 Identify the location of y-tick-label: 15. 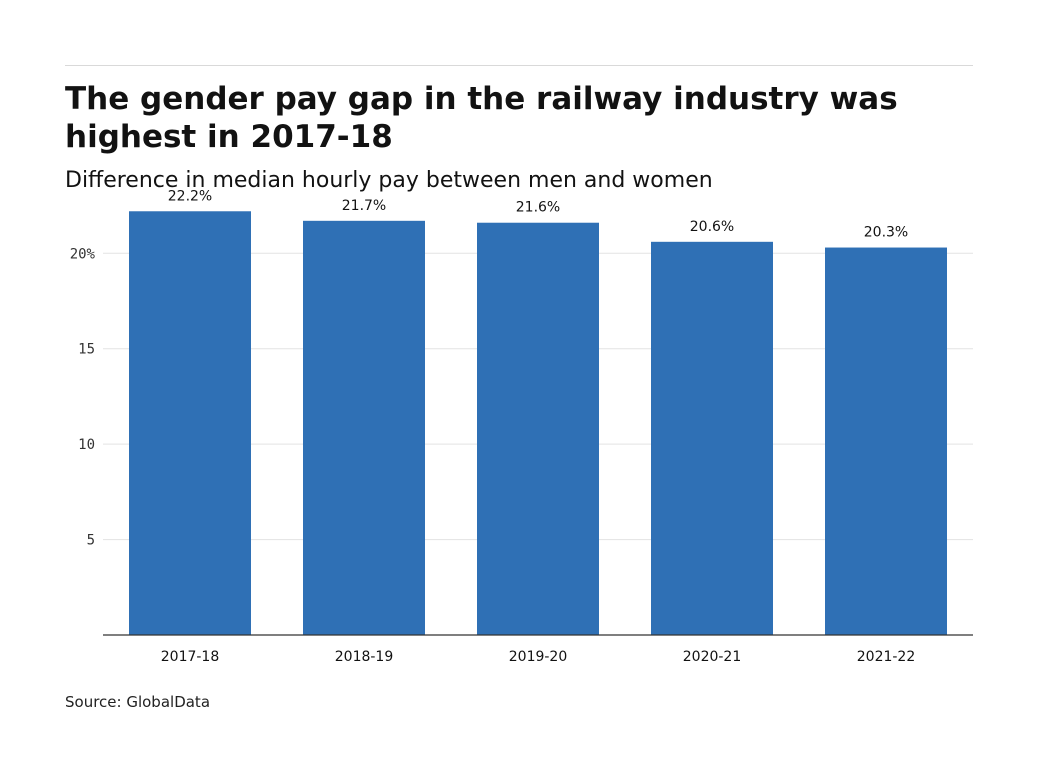
(86, 350).